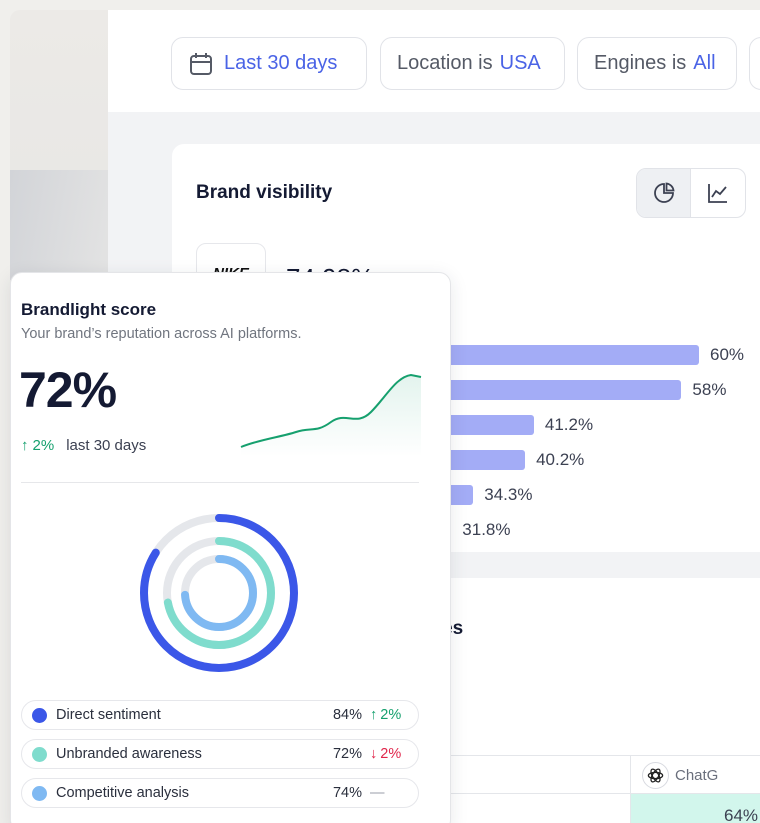 This screenshot has width=760, height=823. I want to click on score-delta-label: last 30 days, so click(106, 445).